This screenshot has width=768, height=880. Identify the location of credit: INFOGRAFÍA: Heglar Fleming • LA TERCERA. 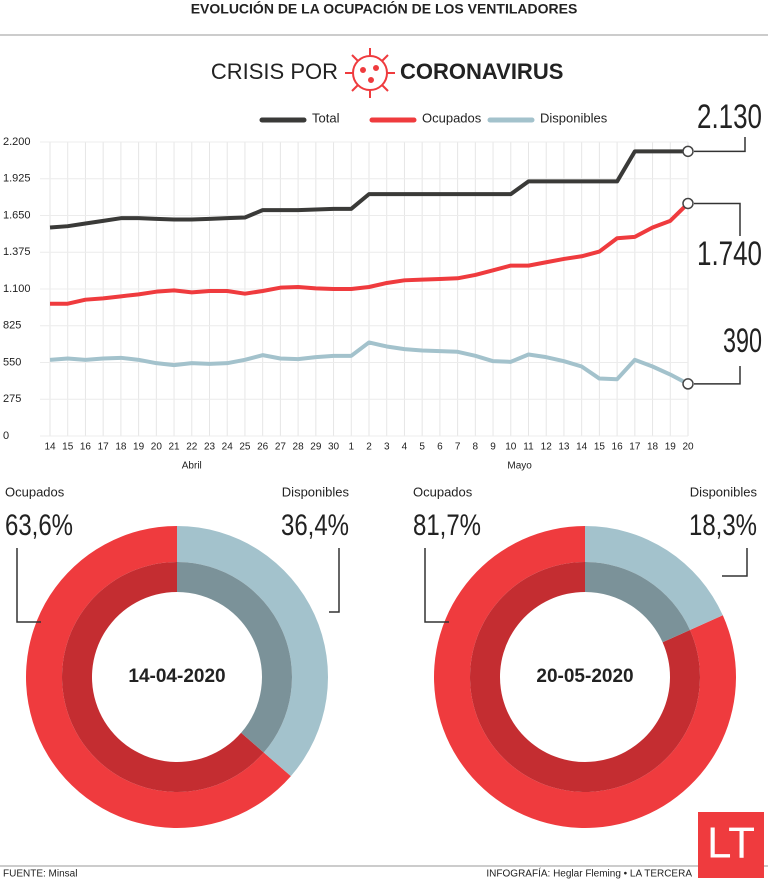
(589, 873).